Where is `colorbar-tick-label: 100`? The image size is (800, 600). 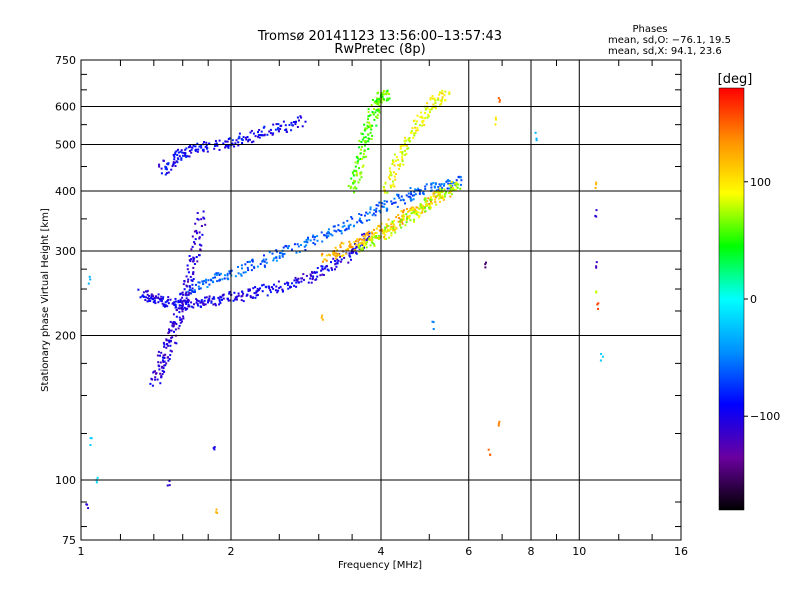 colorbar-tick-label: 100 is located at coordinates (760, 182).